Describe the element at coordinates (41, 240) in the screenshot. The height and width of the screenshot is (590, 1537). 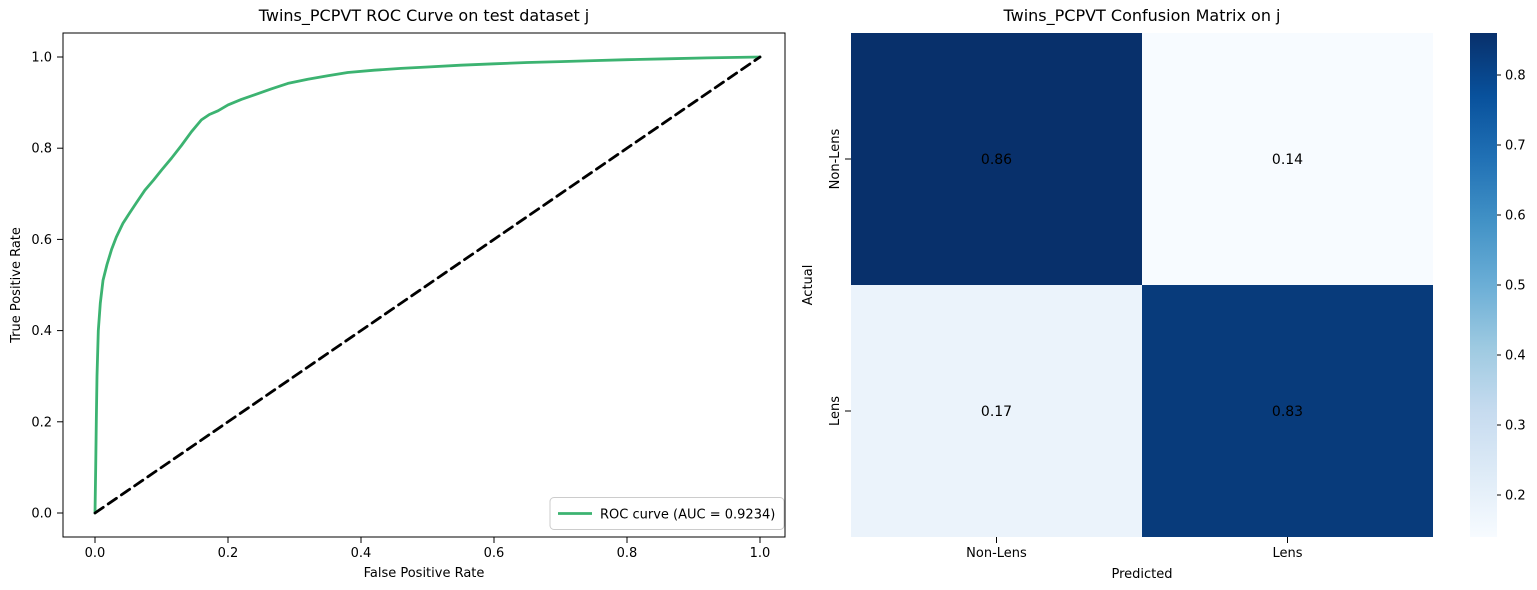
I see `roc-y-tick-label: 0.6` at that location.